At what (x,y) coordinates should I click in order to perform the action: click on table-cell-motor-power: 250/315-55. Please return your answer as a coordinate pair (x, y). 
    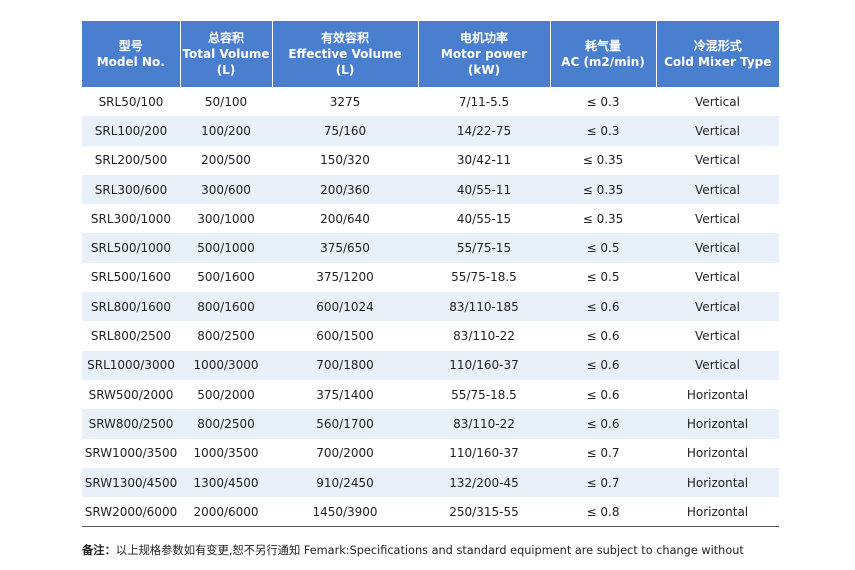
    Looking at the image, I should click on (484, 512).